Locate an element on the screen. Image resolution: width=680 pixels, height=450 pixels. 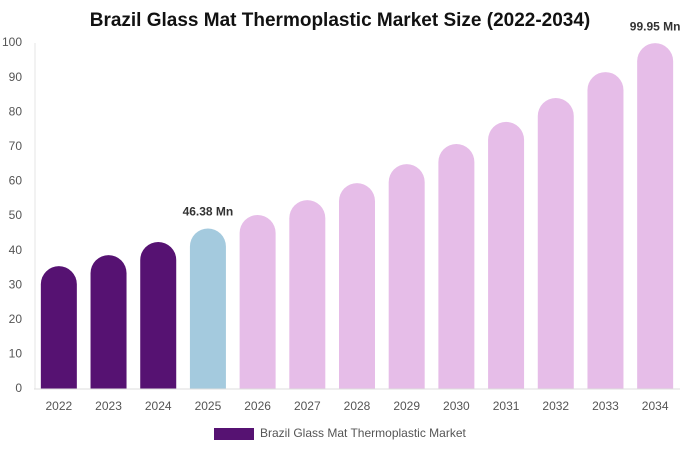
x-tick-label: 2033 is located at coordinates (605, 406).